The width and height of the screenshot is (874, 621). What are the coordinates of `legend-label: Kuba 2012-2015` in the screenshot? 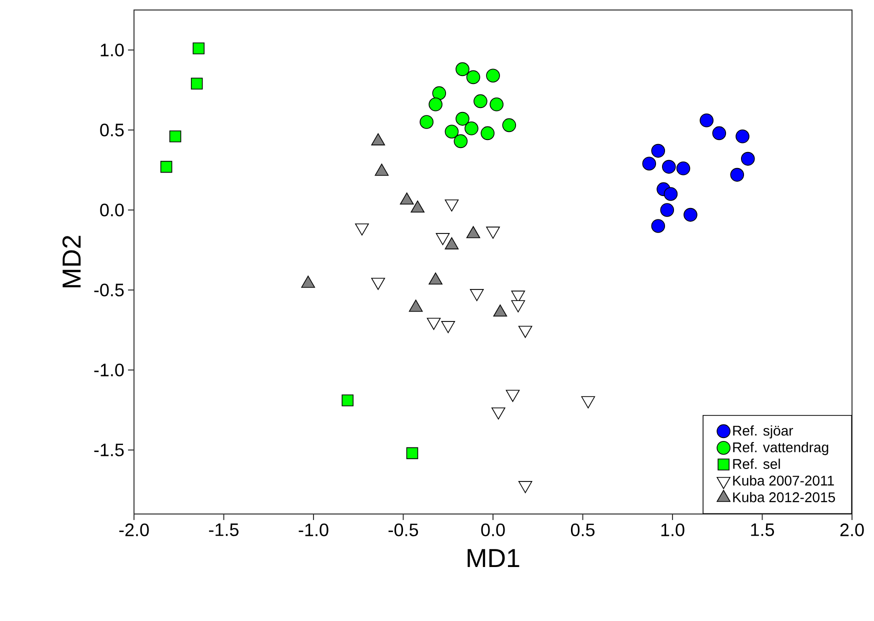 It's located at (784, 497).